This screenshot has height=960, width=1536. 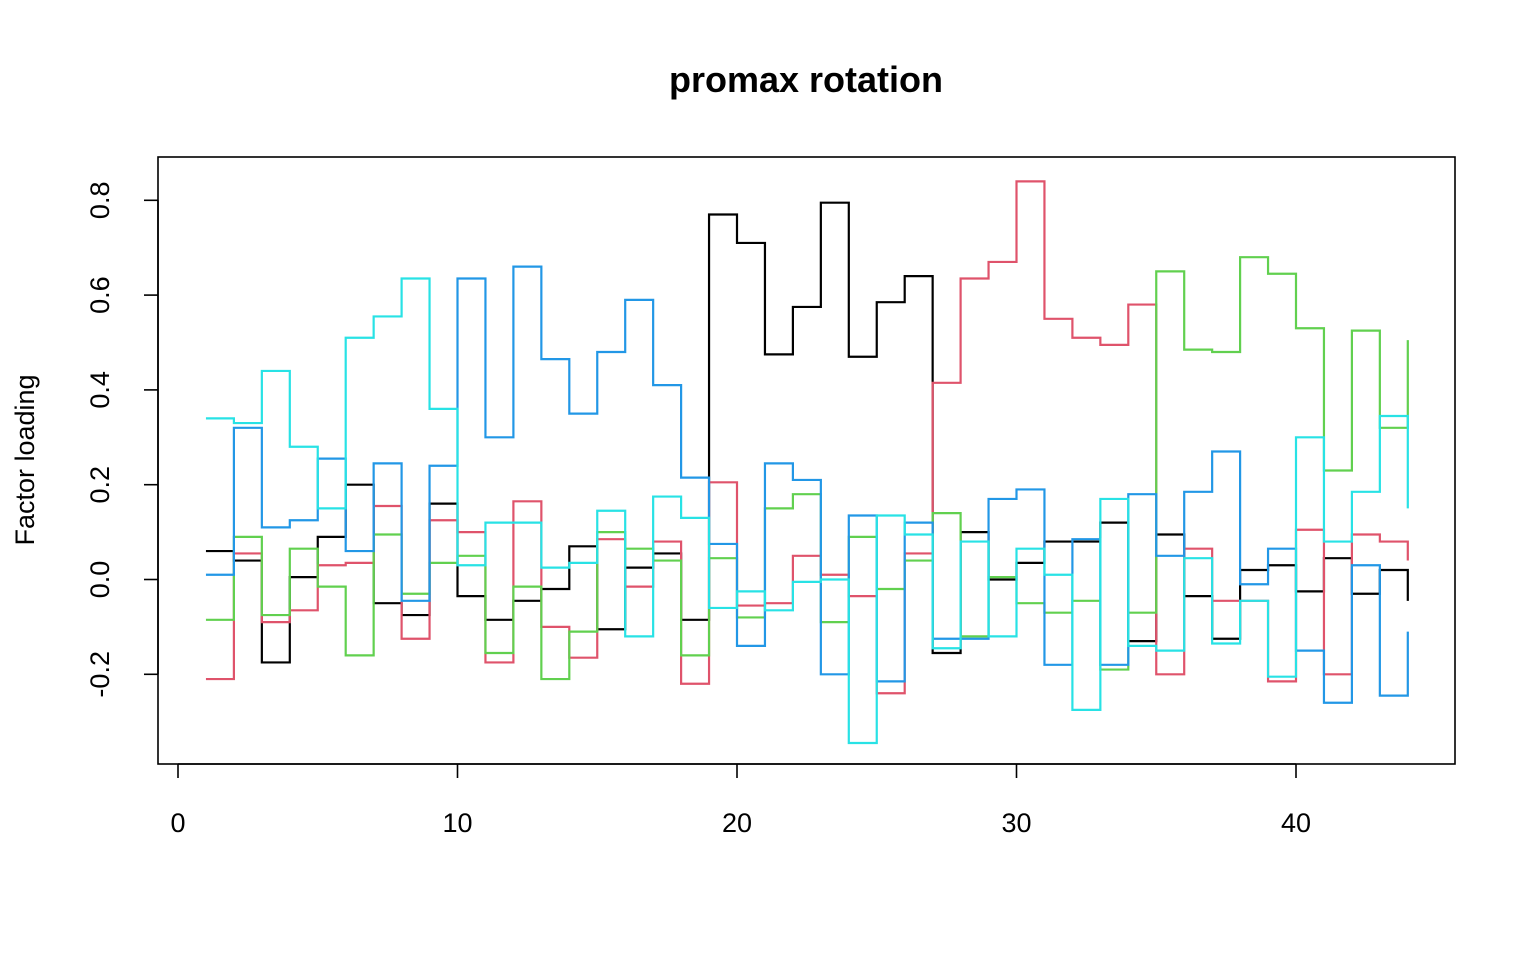 What do you see at coordinates (737, 823) in the screenshot?
I see `x-tick-label: 20` at bounding box center [737, 823].